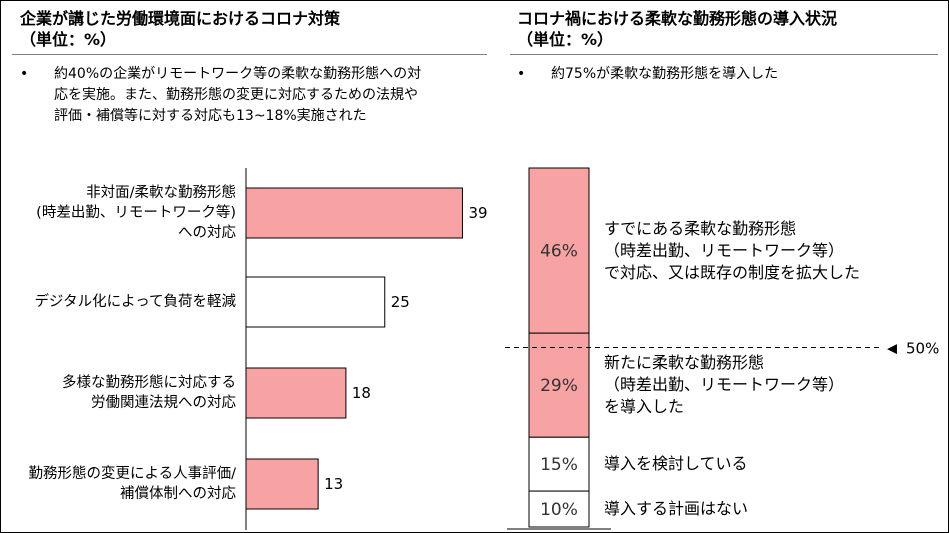 This screenshot has width=949, height=533. What do you see at coordinates (238, 74) in the screenshot?
I see `left-bullet-line-1: 約40%の企業がリモートワーク等の柔軟な勤務形態への対` at bounding box center [238, 74].